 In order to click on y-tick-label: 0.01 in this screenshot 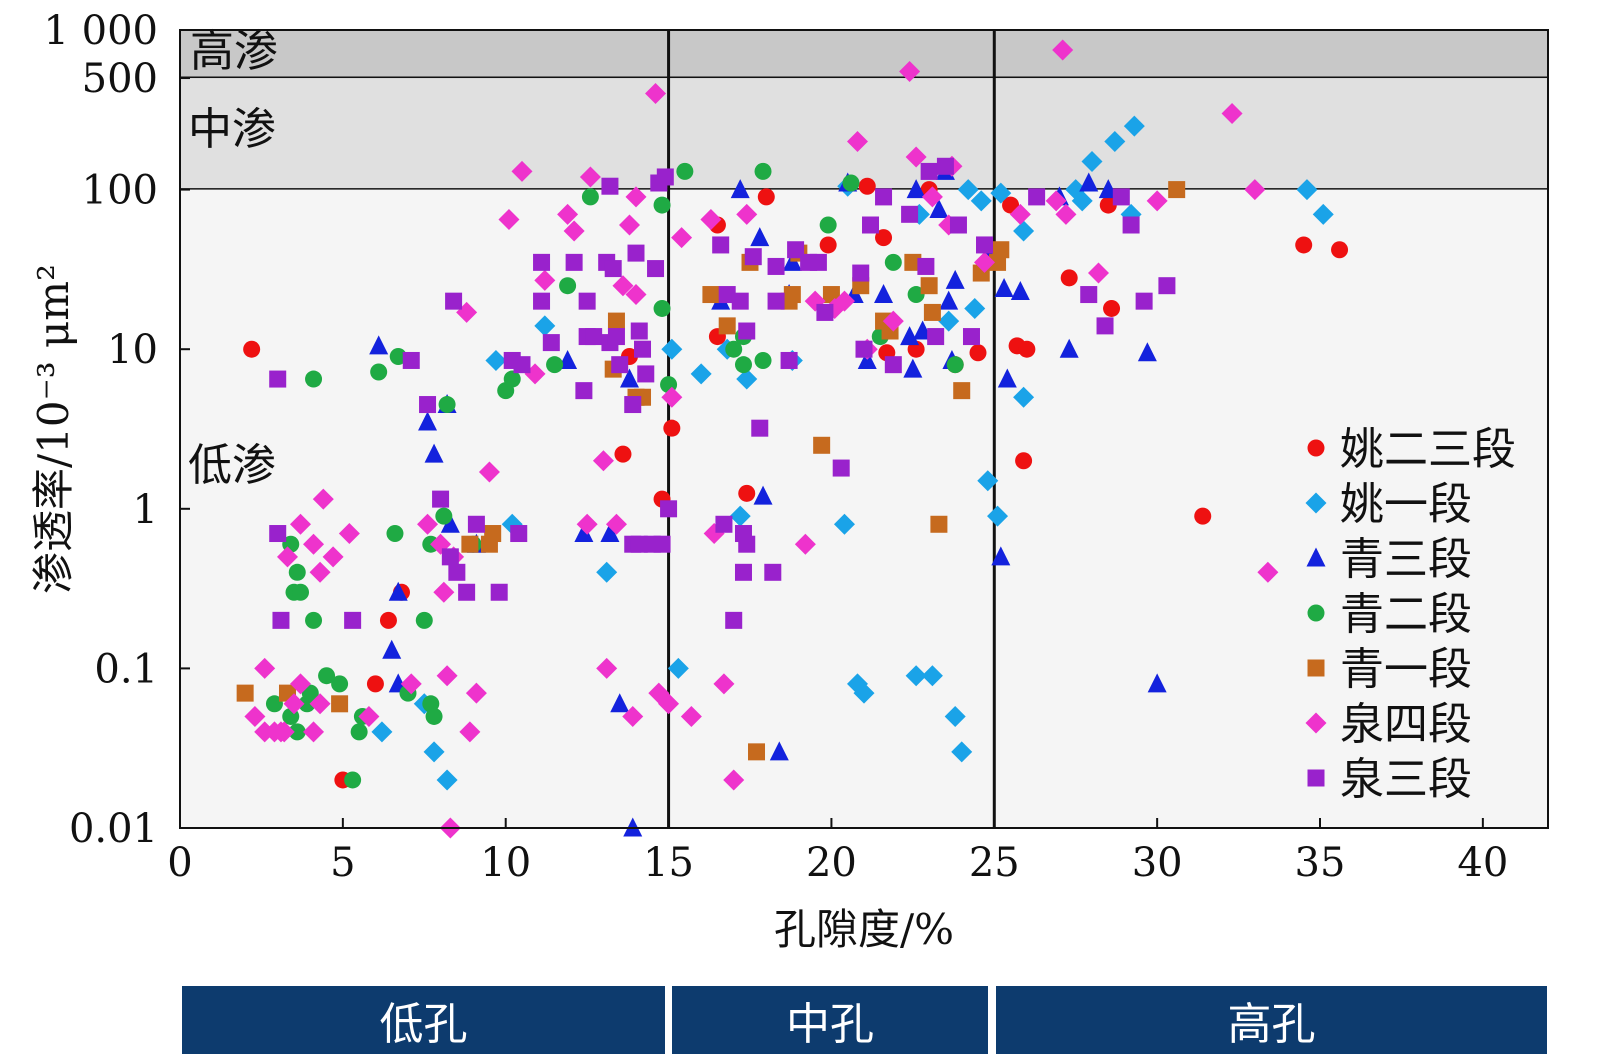, I will do `click(113, 829)`.